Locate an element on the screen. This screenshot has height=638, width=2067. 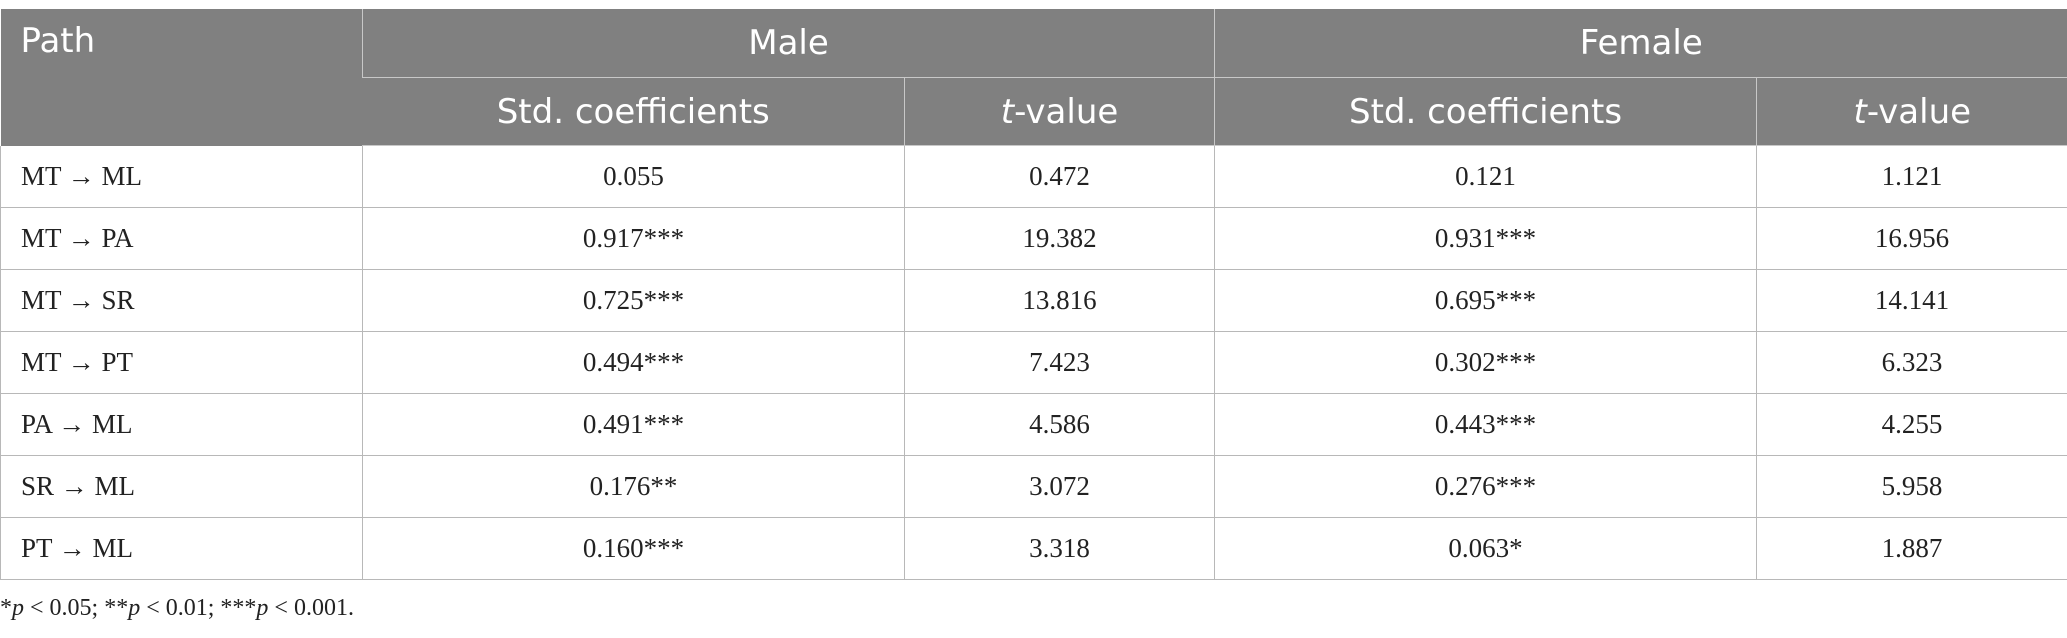
table-row: PA → ML 0.491*** 4.586 0.443*** 4.255 is located at coordinates (1033, 424).